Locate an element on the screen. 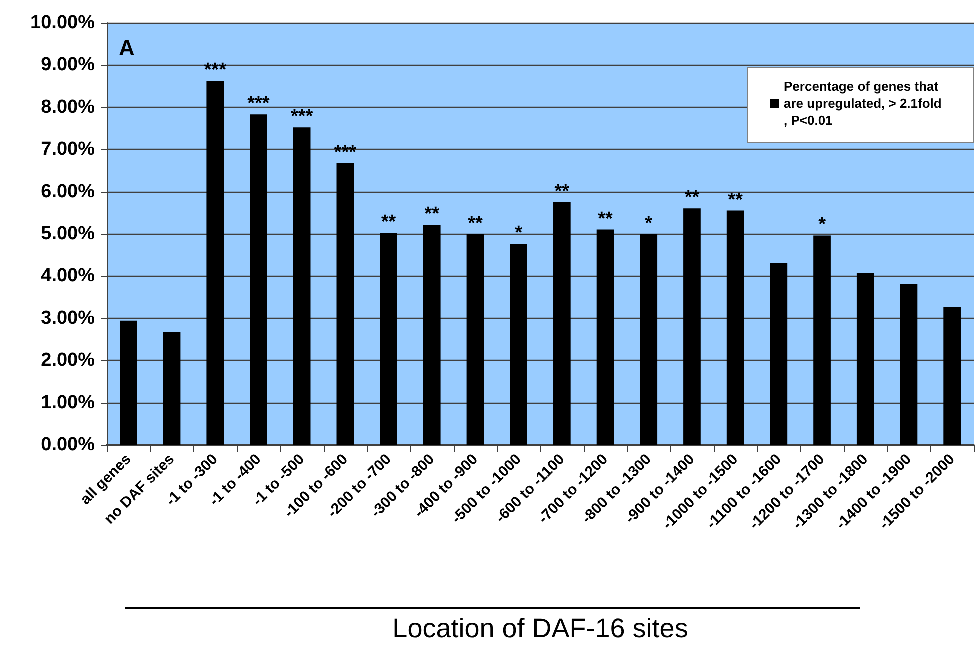 The width and height of the screenshot is (976, 650). y-tick-label: 8.00% is located at coordinates (68, 107).